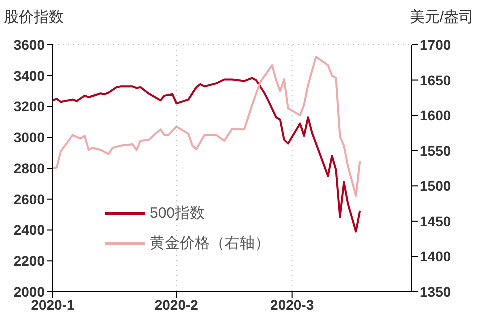 The width and height of the screenshot is (480, 330). What do you see at coordinates (436, 256) in the screenshot?
I see `y2-tick-label: 1400` at bounding box center [436, 256].